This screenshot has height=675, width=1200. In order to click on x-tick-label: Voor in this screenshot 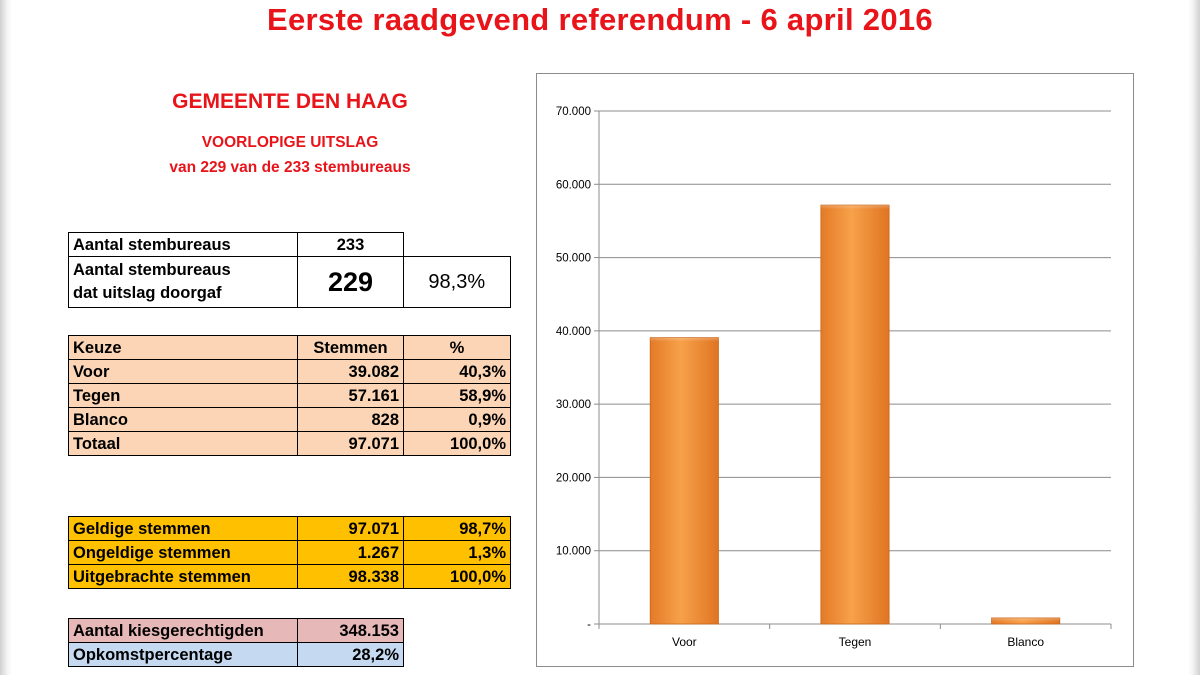, I will do `click(684, 642)`.